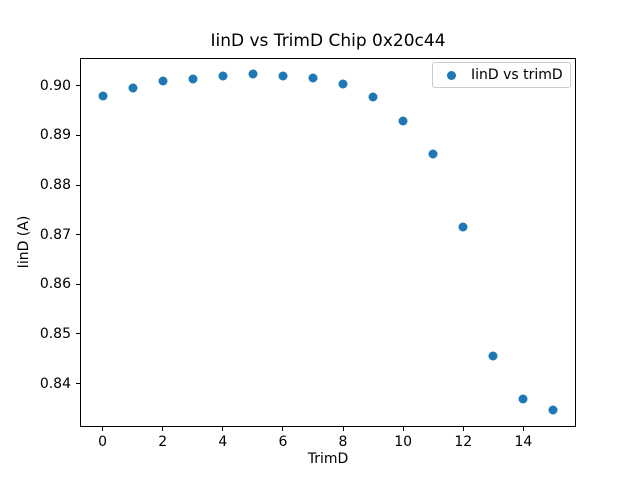 This screenshot has width=640, height=480. What do you see at coordinates (223, 442) in the screenshot?
I see `x-tick-label: 4` at bounding box center [223, 442].